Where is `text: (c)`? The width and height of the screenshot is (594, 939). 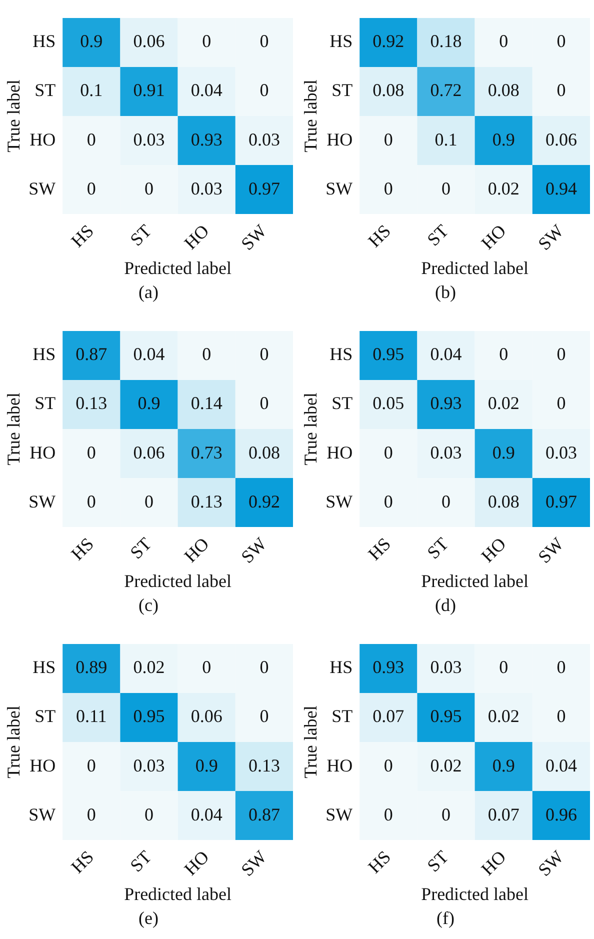 text: (c) is located at coordinates (149, 605).